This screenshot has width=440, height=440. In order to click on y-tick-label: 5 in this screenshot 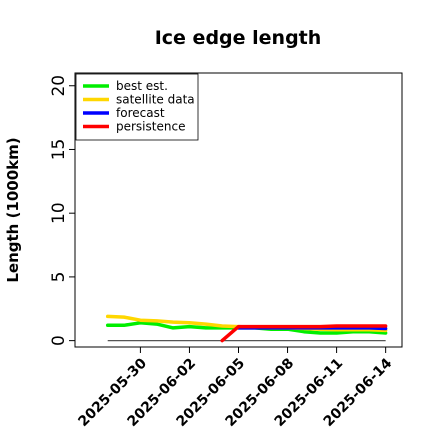, I will do `click(59, 276)`.